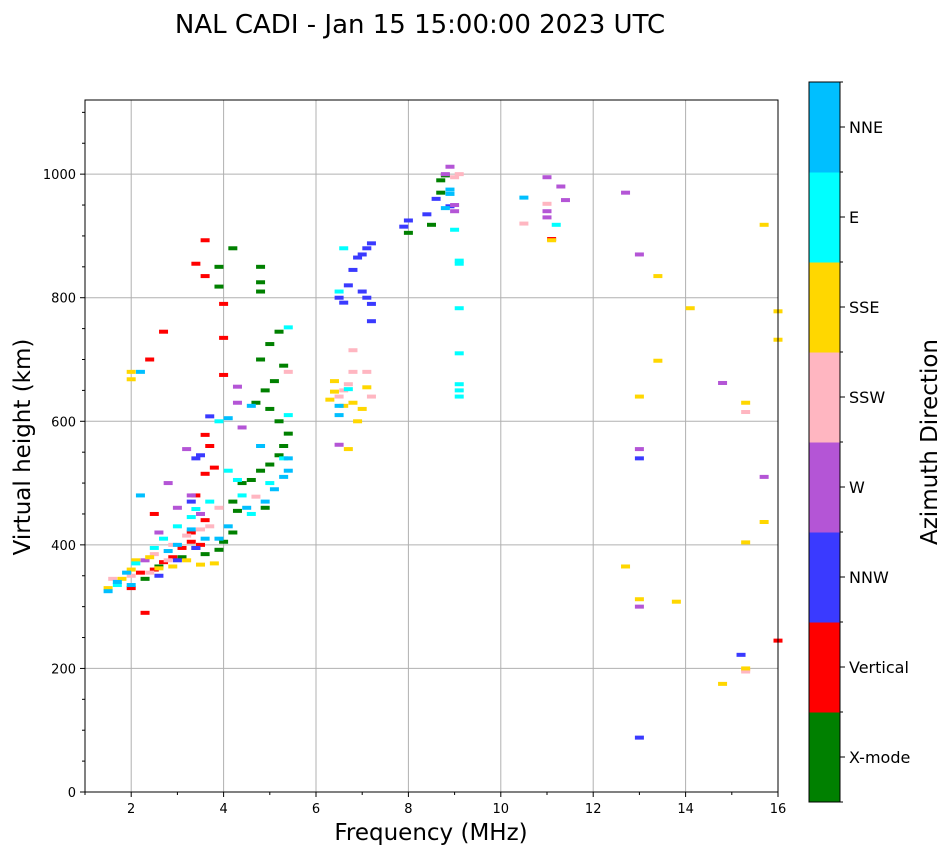  Describe the element at coordinates (824, 127) in the screenshot. I see `colorbar-swatch-nne` at that location.